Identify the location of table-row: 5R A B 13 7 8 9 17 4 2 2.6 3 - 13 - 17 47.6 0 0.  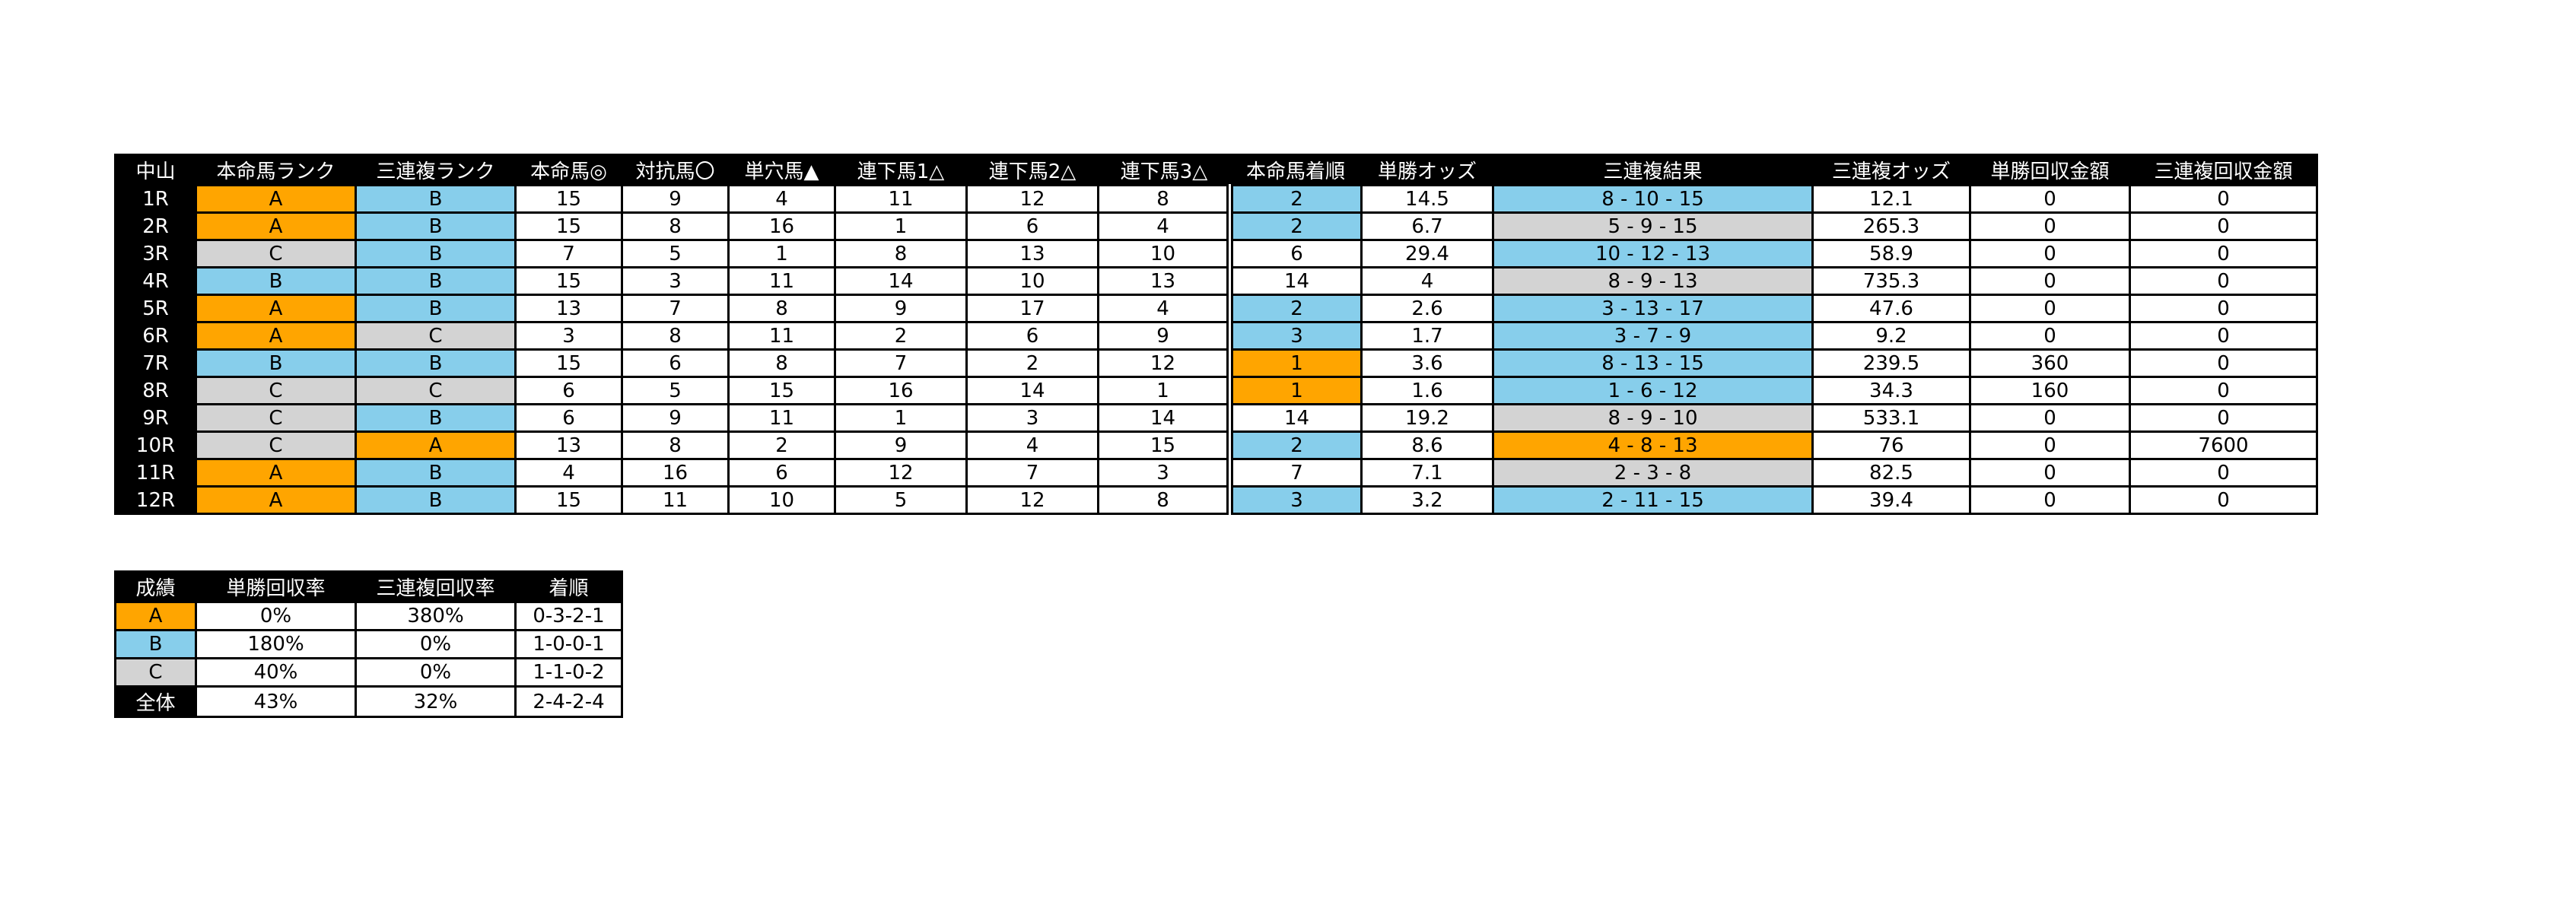
(1216, 308).